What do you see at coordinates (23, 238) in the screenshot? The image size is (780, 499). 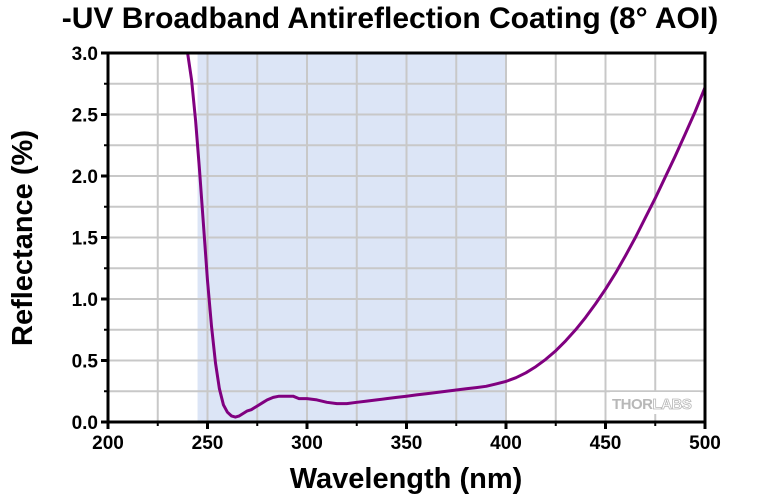 I see `y-axis-title: Reflectance (%)` at bounding box center [23, 238].